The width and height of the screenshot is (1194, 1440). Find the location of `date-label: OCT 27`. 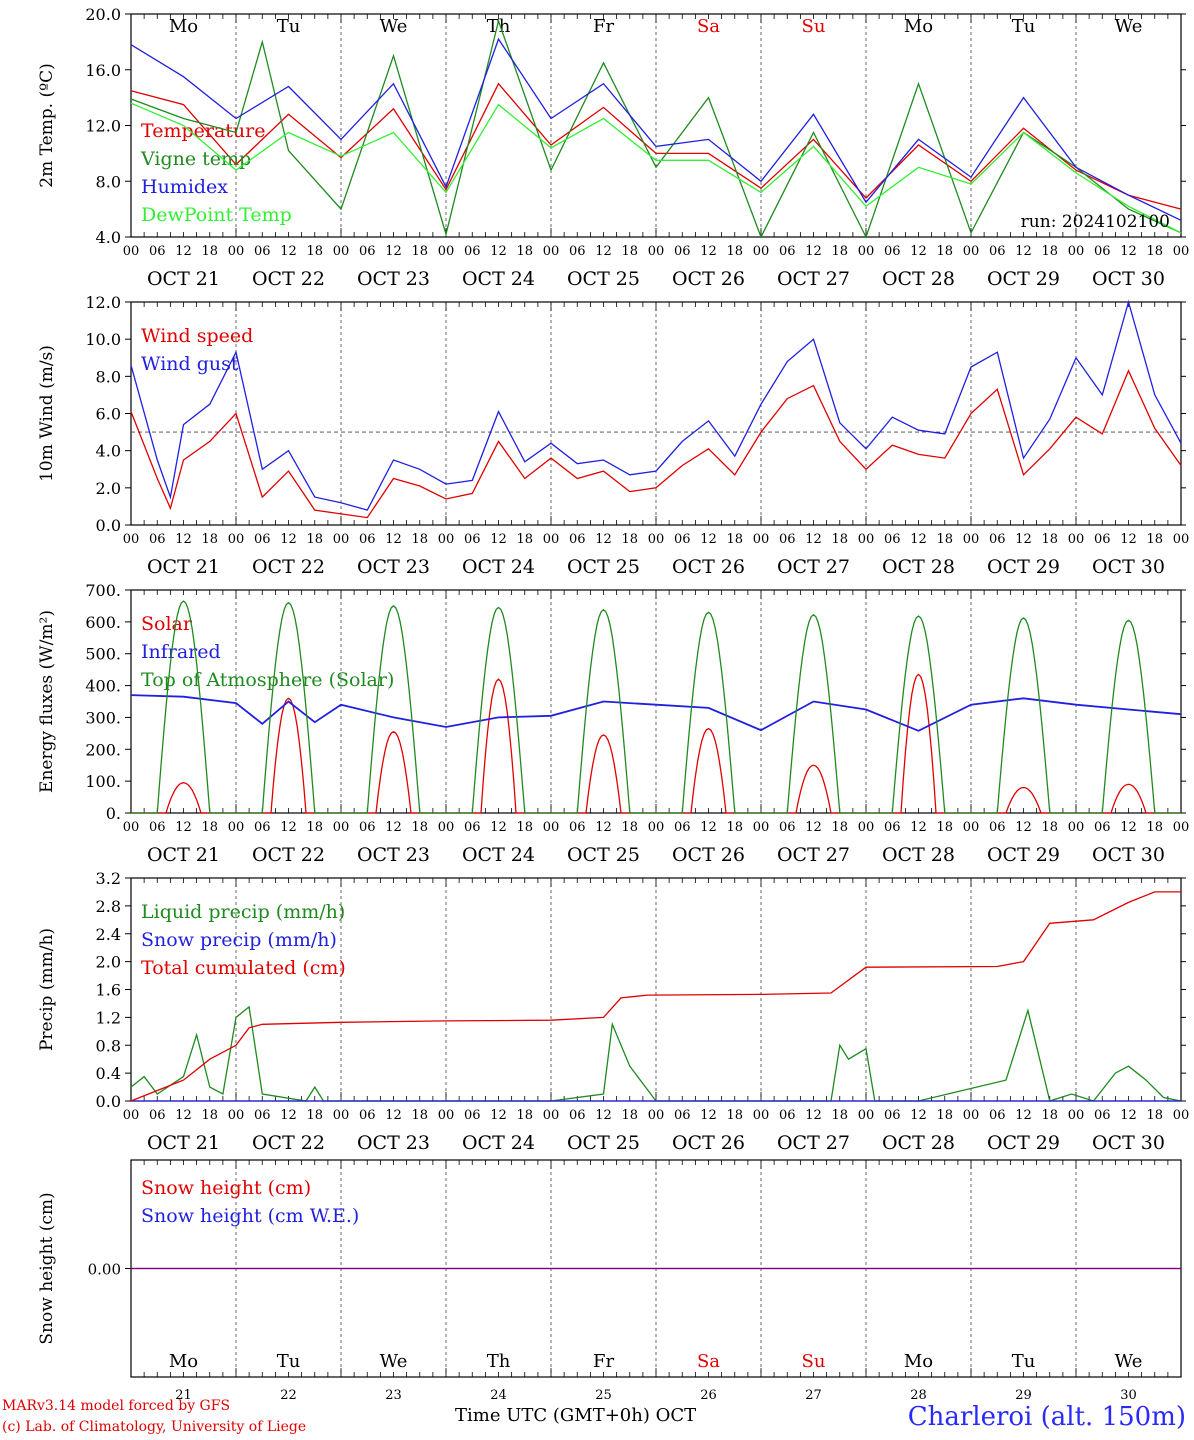

date-label: OCT 27 is located at coordinates (813, 1143).